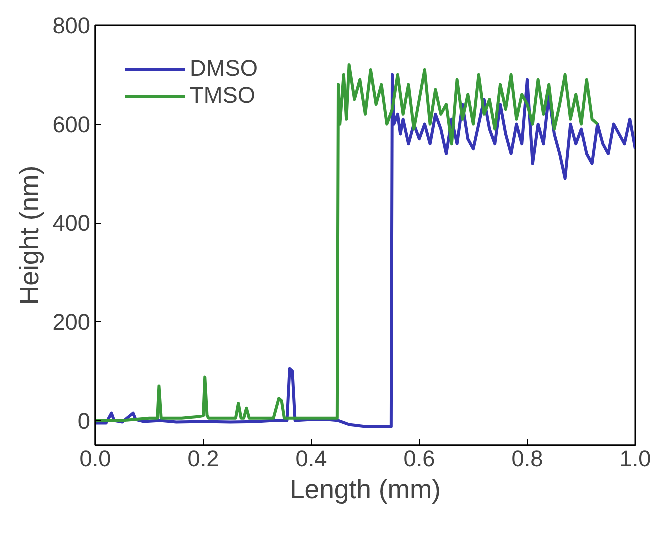 Image resolution: width=668 pixels, height=534 pixels. Describe the element at coordinates (29, 236) in the screenshot. I see `y-axis-title: Height (nm)` at that location.